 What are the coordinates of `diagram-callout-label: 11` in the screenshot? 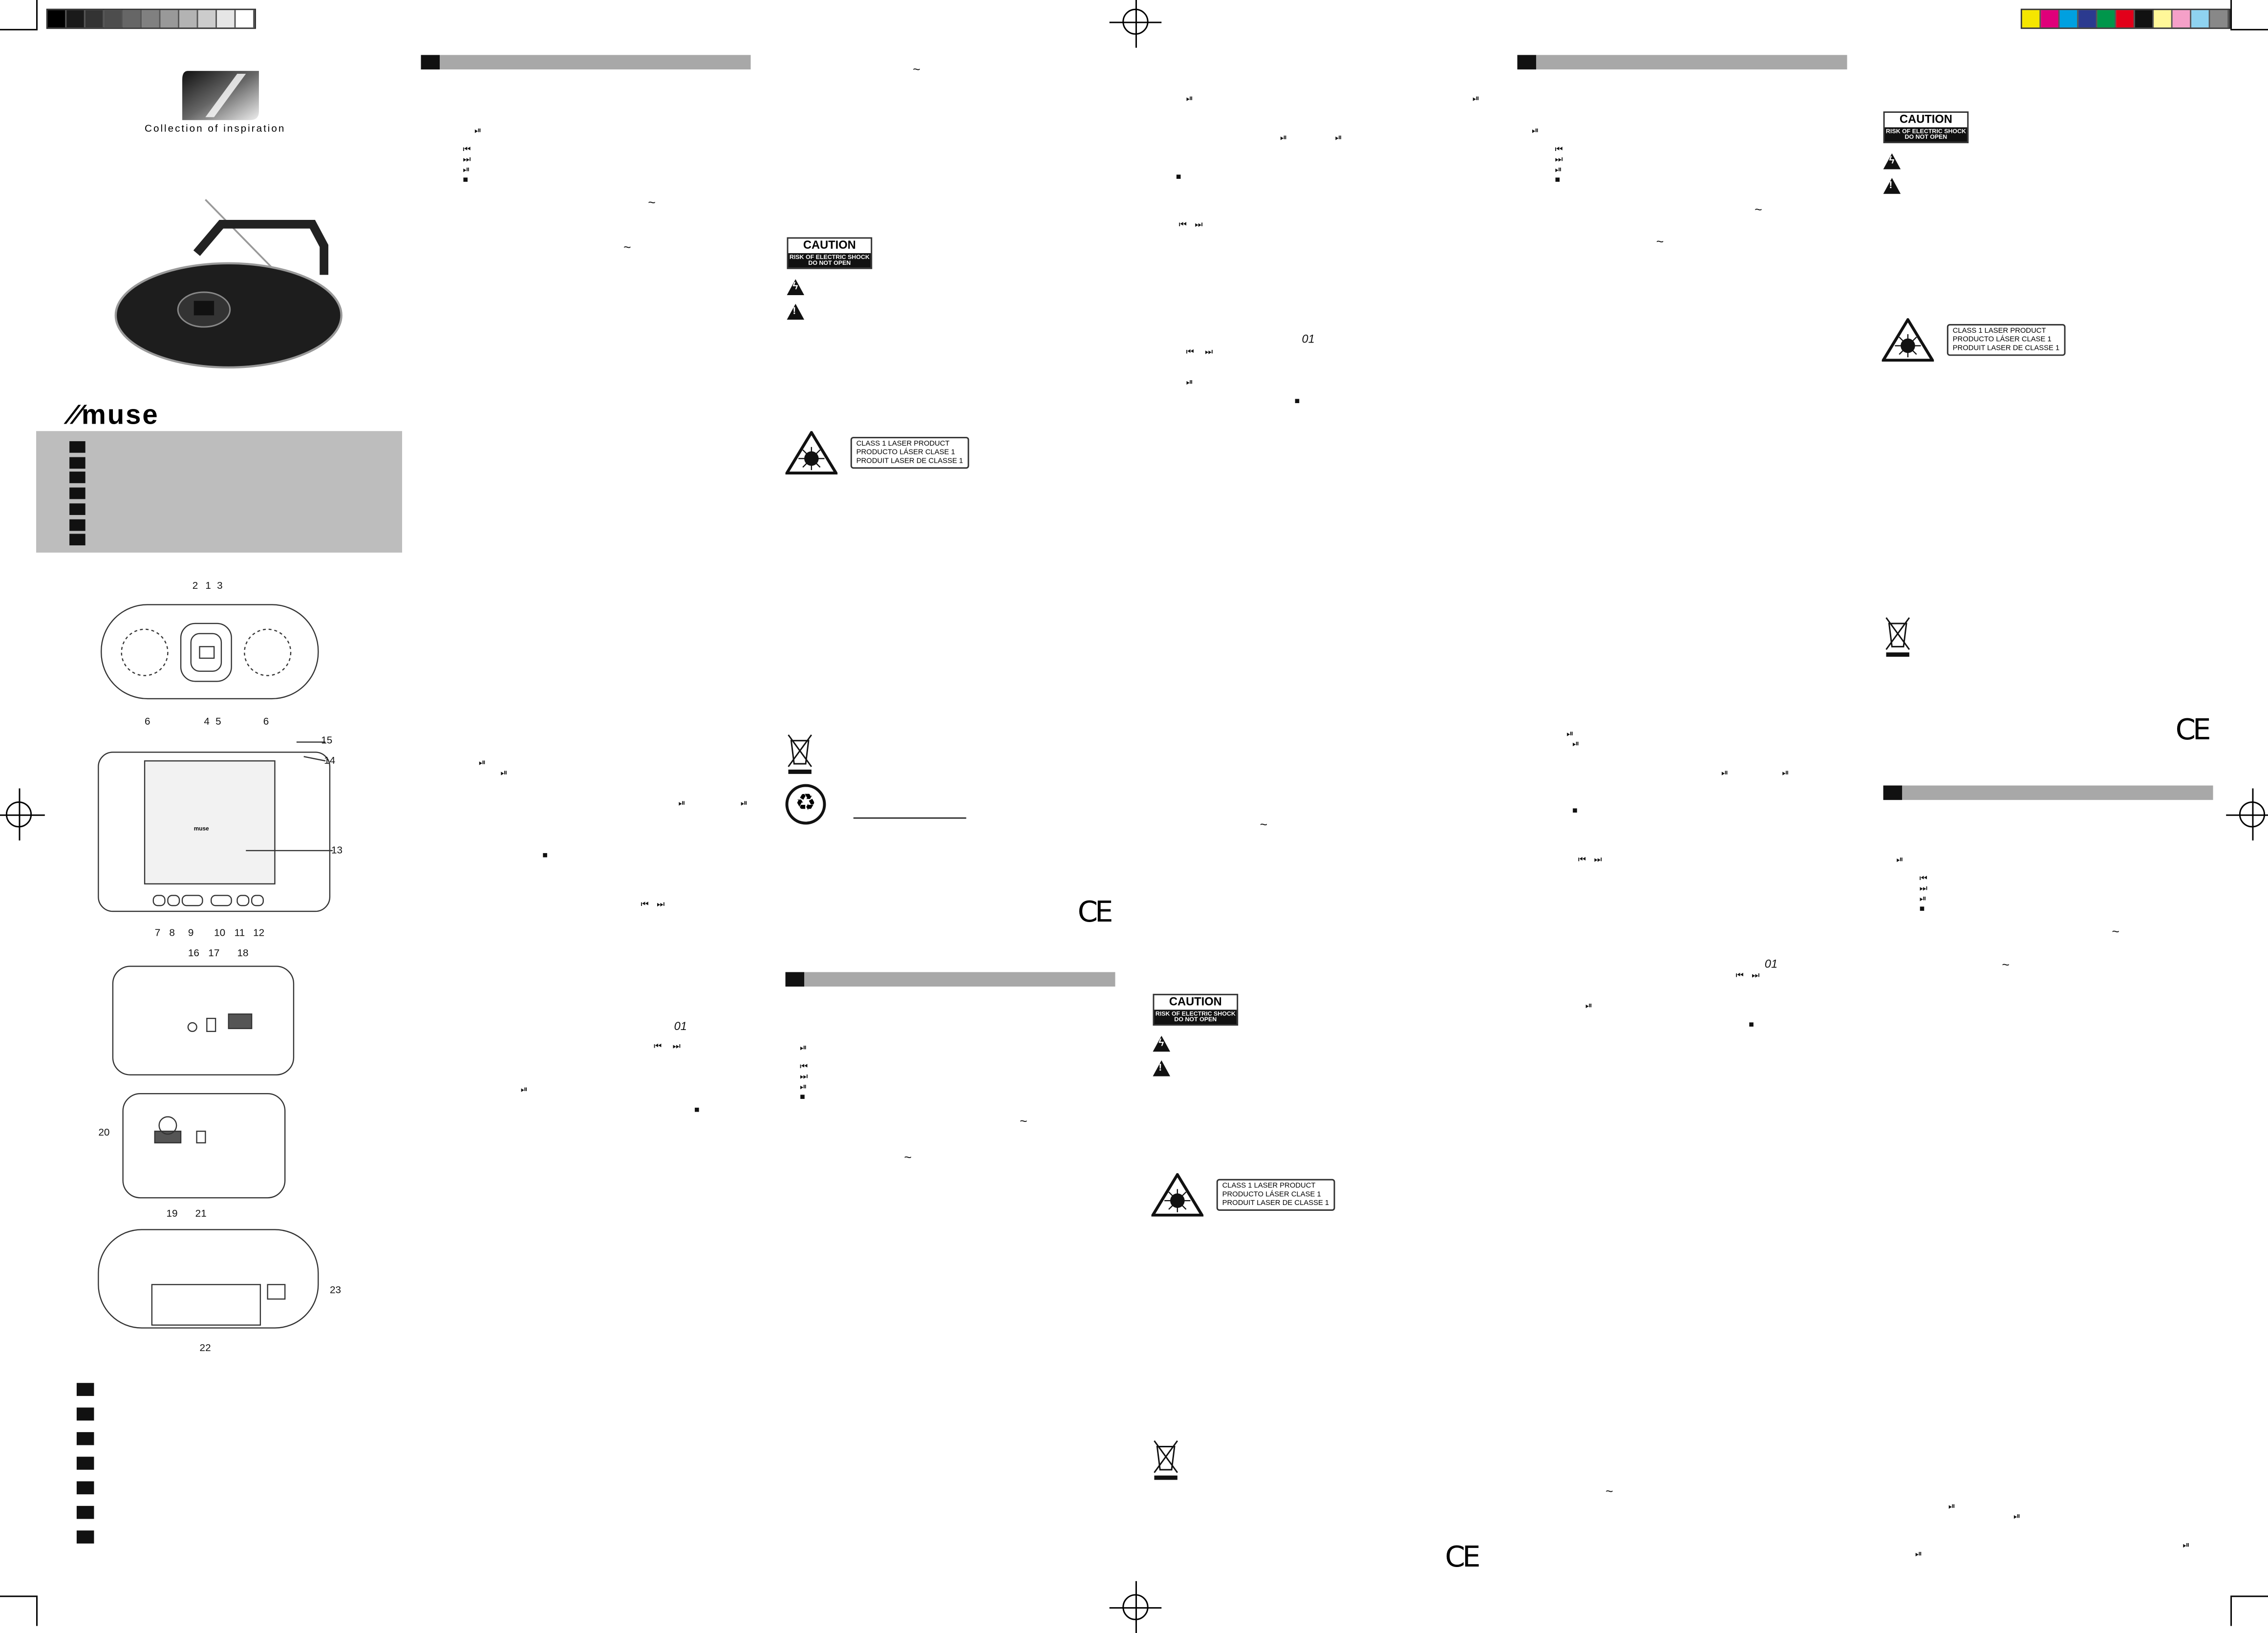 It's located at (239, 934).